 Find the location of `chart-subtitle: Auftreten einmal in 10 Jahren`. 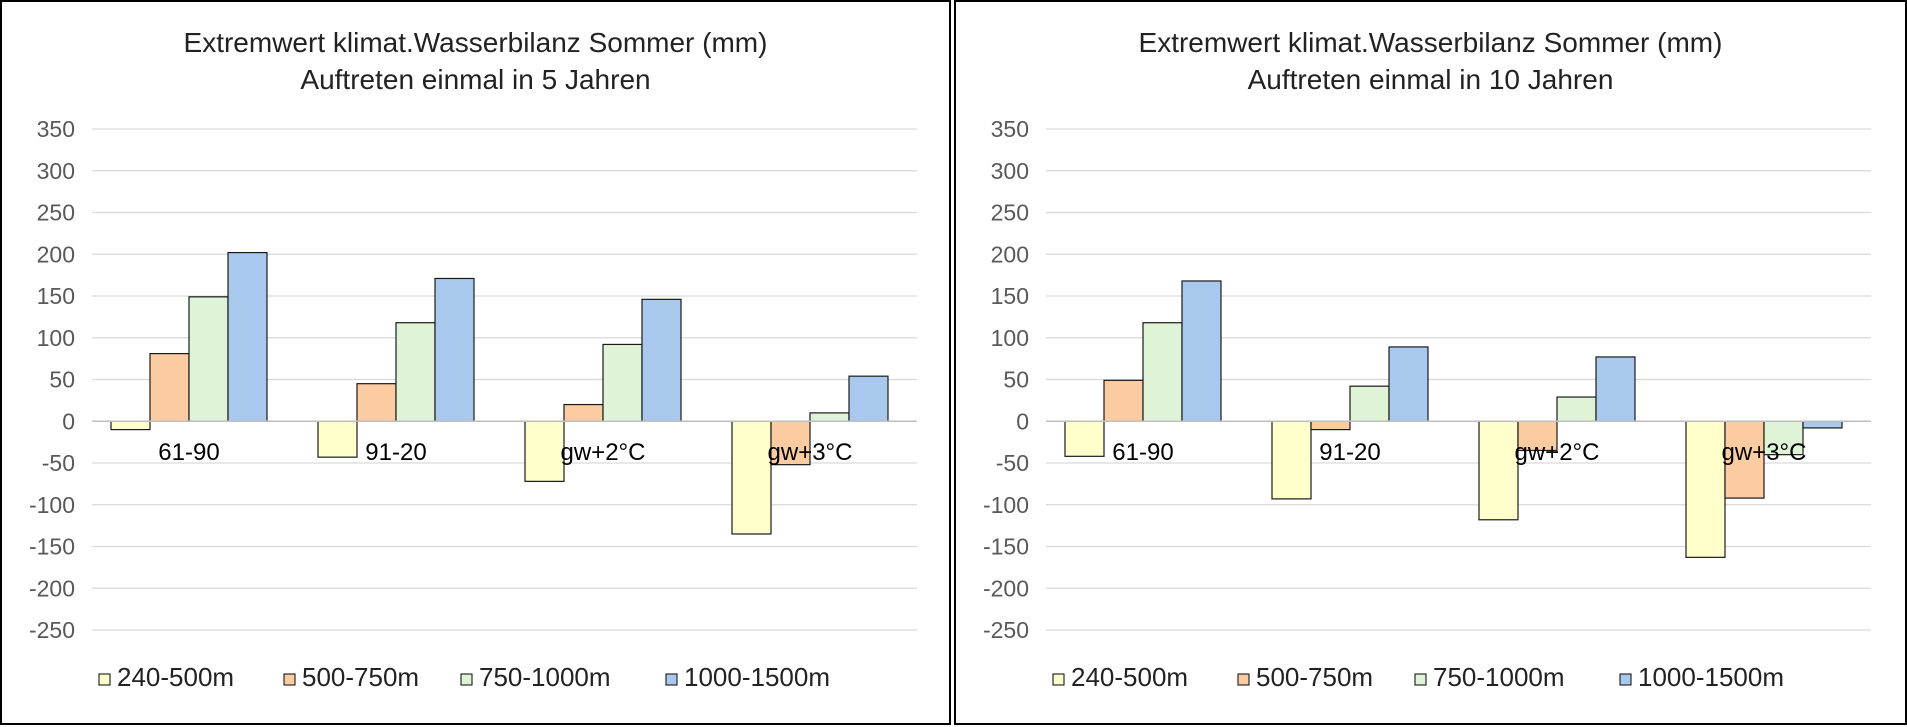

chart-subtitle: Auftreten einmal in 10 Jahren is located at coordinates (1431, 79).